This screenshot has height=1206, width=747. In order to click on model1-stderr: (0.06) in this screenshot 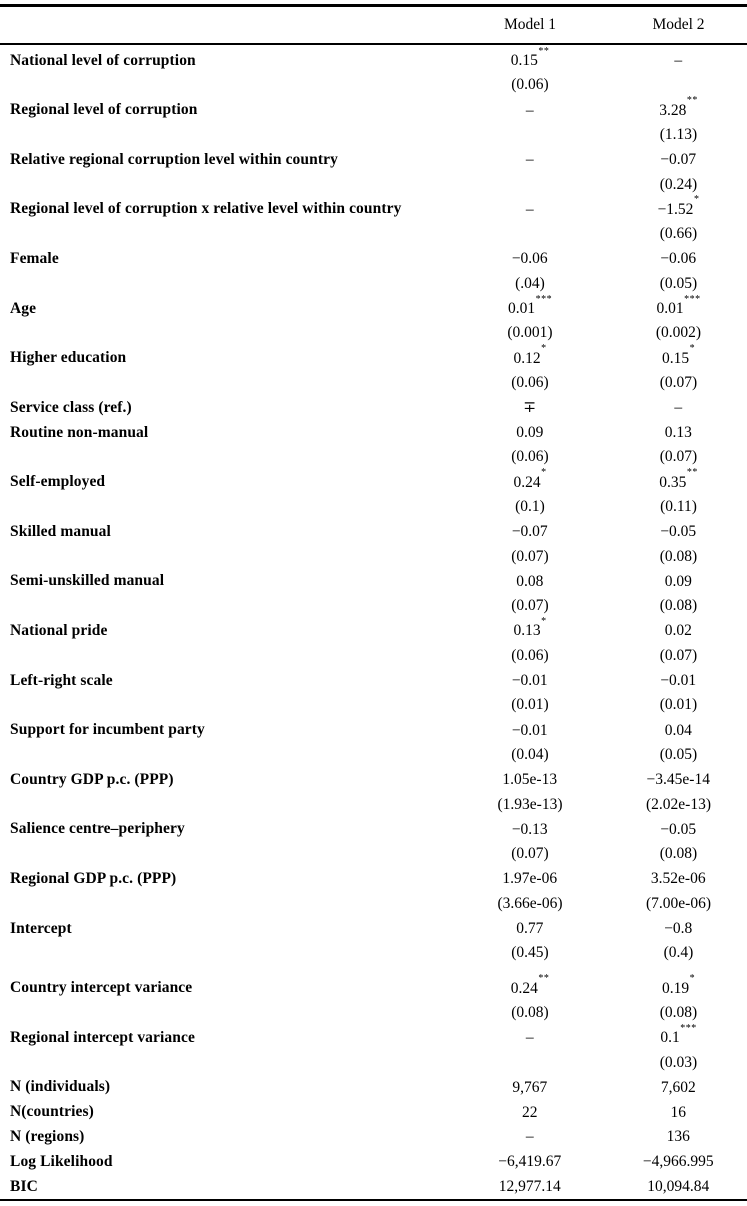, I will do `click(530, 656)`.